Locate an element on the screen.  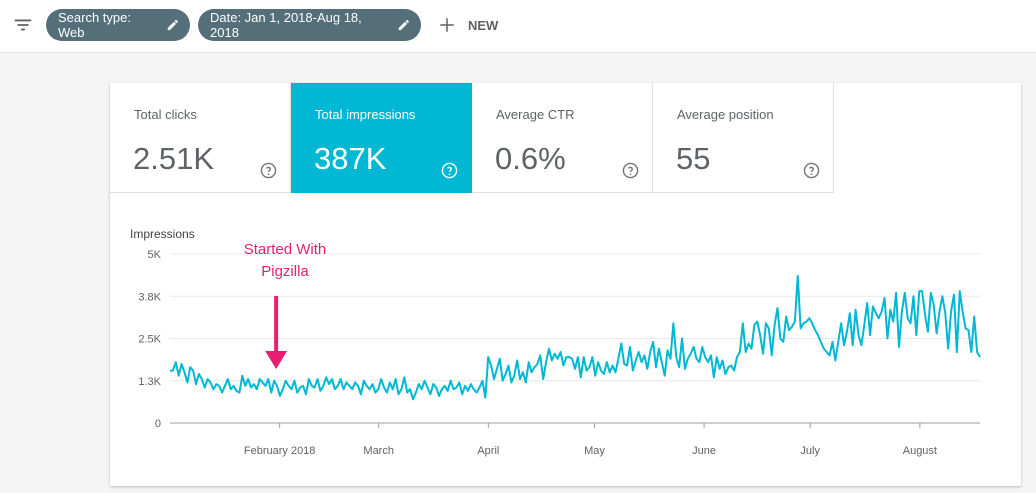
date-range-chip-label: Date: Jan 1, 2018-Aug 18, 2018 is located at coordinates (286, 25).